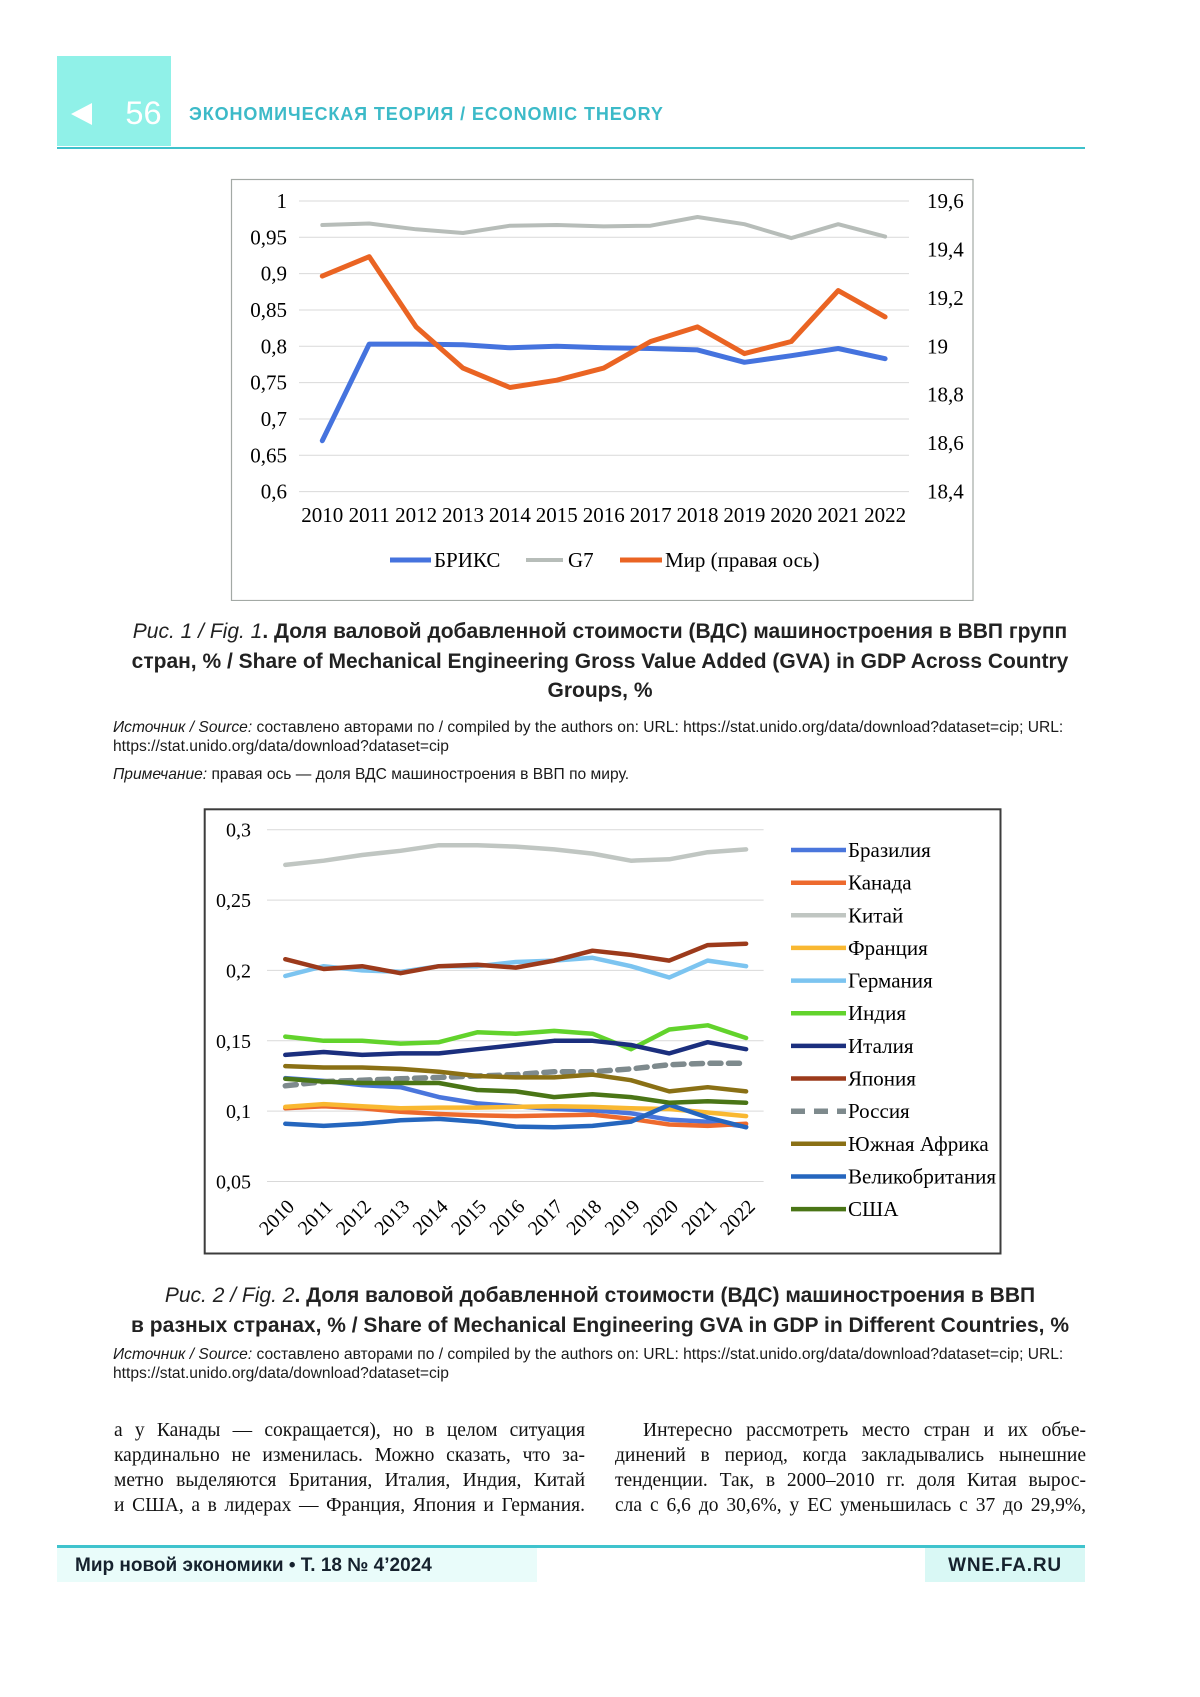  I want to click on svg-text: Мир (правая ось), so click(742, 560).